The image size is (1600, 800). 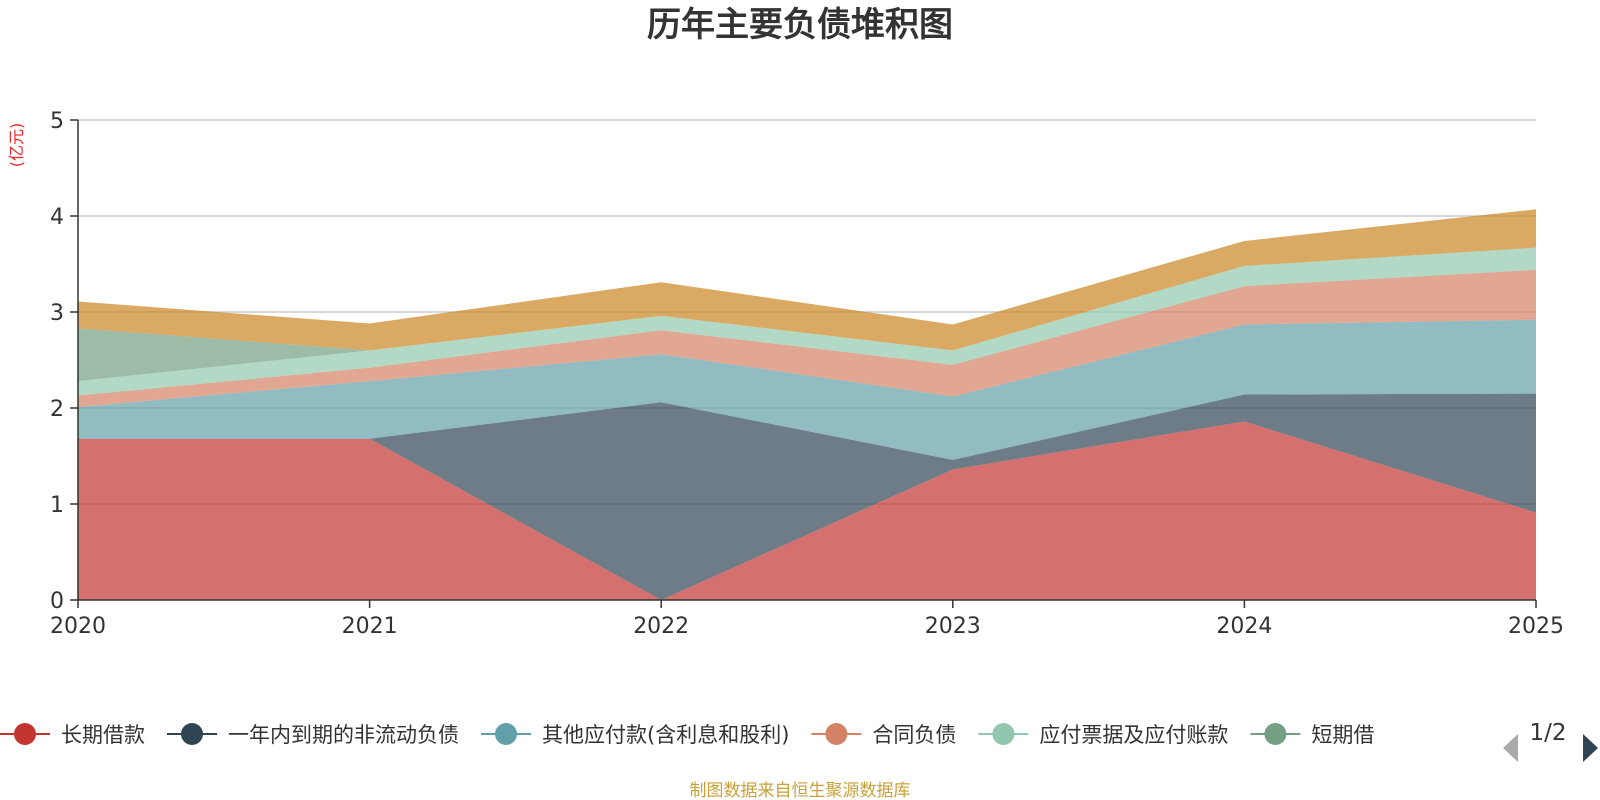 I want to click on x-tick-label: 2024, so click(x=1244, y=626).